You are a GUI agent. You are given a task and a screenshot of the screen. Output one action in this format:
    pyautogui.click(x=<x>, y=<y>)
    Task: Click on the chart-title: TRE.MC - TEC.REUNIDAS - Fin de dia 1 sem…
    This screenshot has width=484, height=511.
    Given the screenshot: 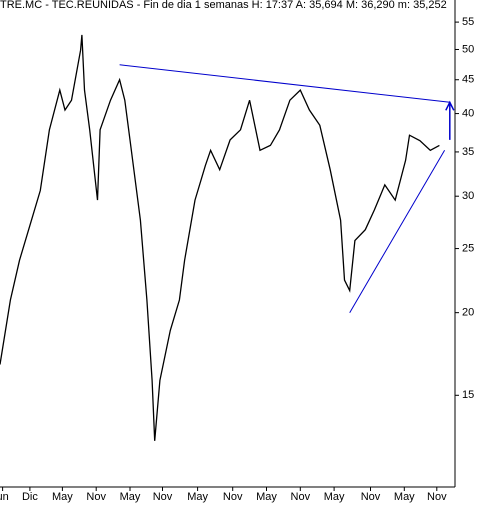 What is the action you would take?
    pyautogui.click(x=223, y=5)
    